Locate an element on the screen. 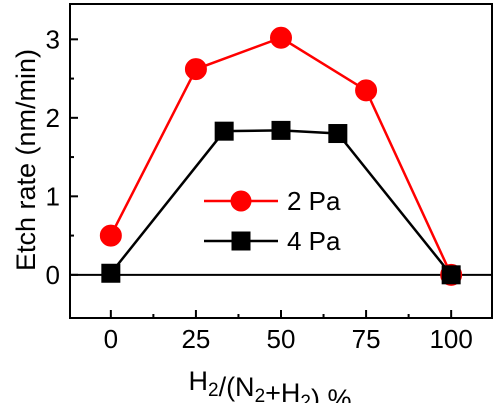 The image size is (500, 403). legend: 2 Pa 4 Pa is located at coordinates (272, 221).